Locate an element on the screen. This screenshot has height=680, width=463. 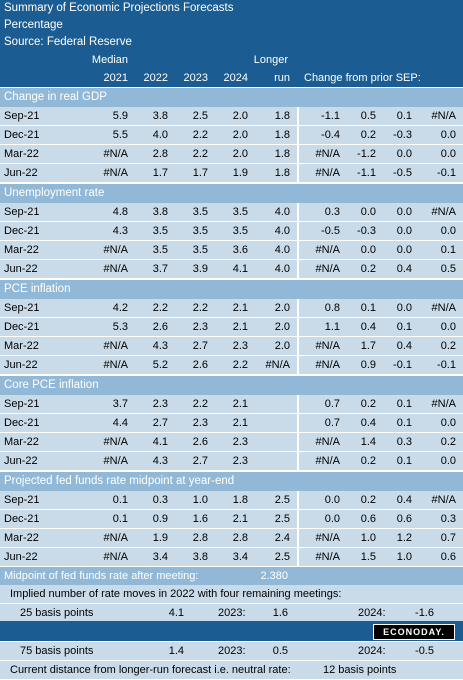
table-row: Mar-22 #N/A 4.1 2.6 2.3 #N/A 1.4 0.3 0.2 is located at coordinates (231, 442).